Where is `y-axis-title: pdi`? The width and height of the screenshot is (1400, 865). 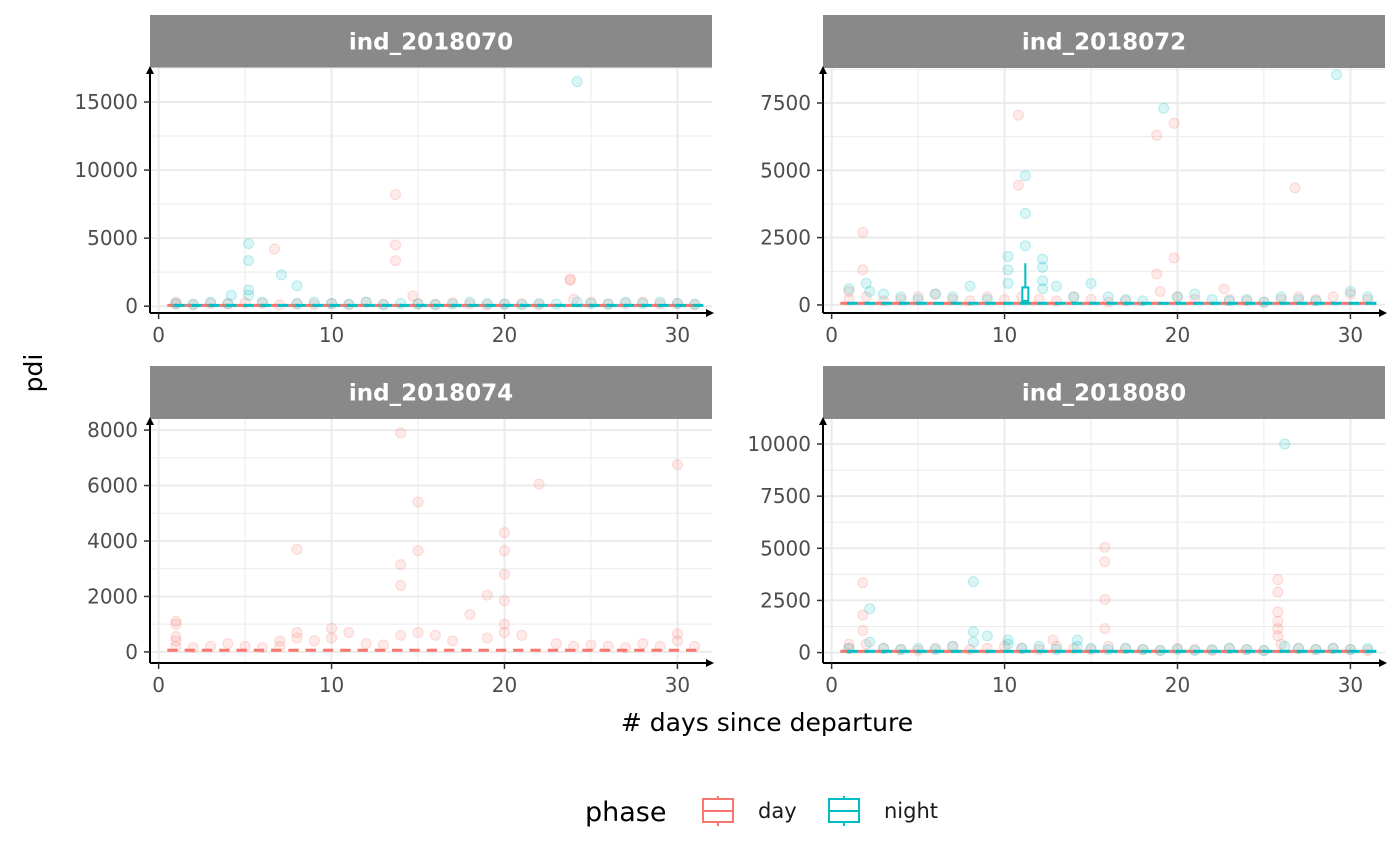 y-axis-title: pdi is located at coordinates (33, 373).